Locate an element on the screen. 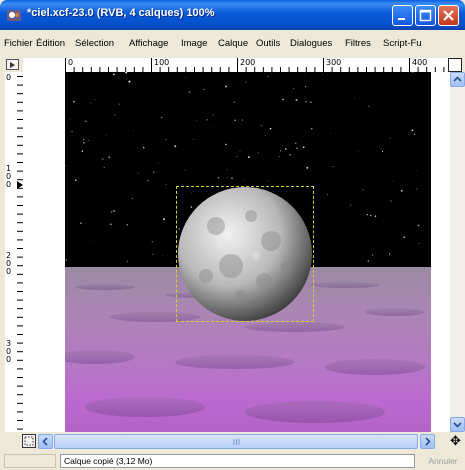 This screenshot has height=470, width=465. moon is located at coordinates (245, 254).